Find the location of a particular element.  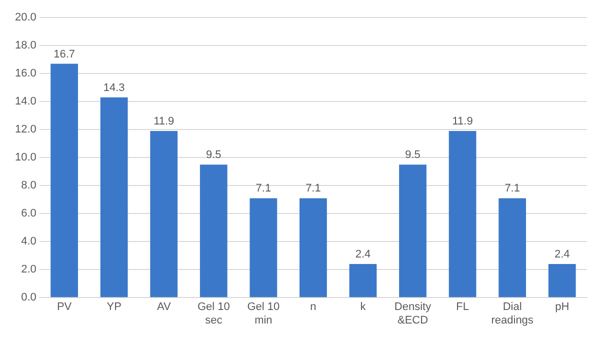

data-label: 14.3 is located at coordinates (114, 88).